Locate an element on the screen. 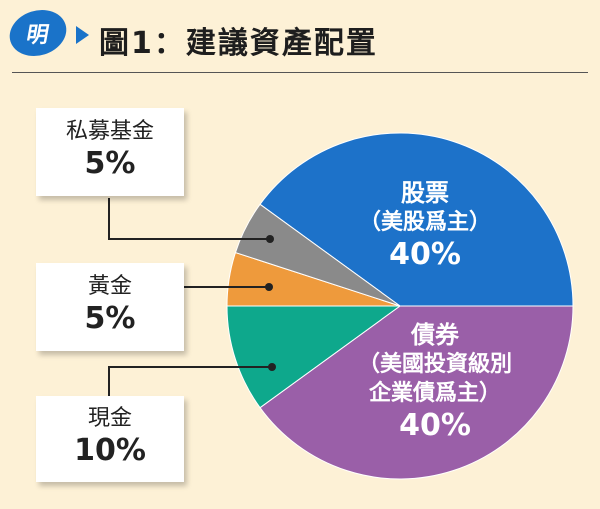 Image resolution: width=600 pixels, height=509 pixels. arrow-icon is located at coordinates (82, 35).